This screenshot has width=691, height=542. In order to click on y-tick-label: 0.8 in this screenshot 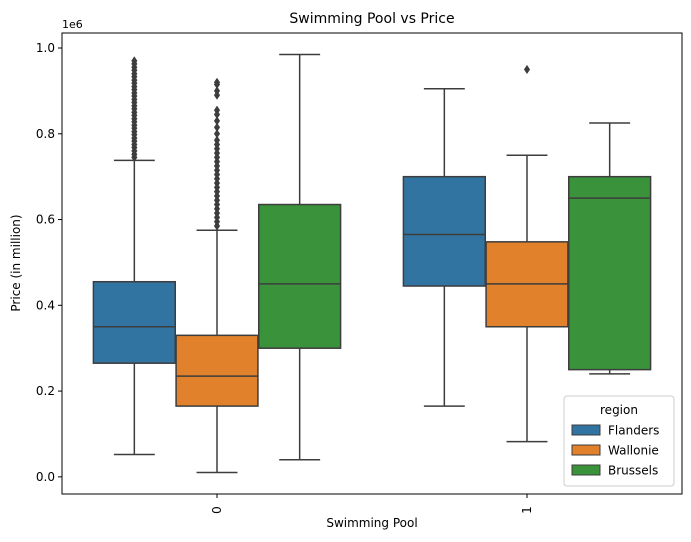, I will do `click(45, 134)`.